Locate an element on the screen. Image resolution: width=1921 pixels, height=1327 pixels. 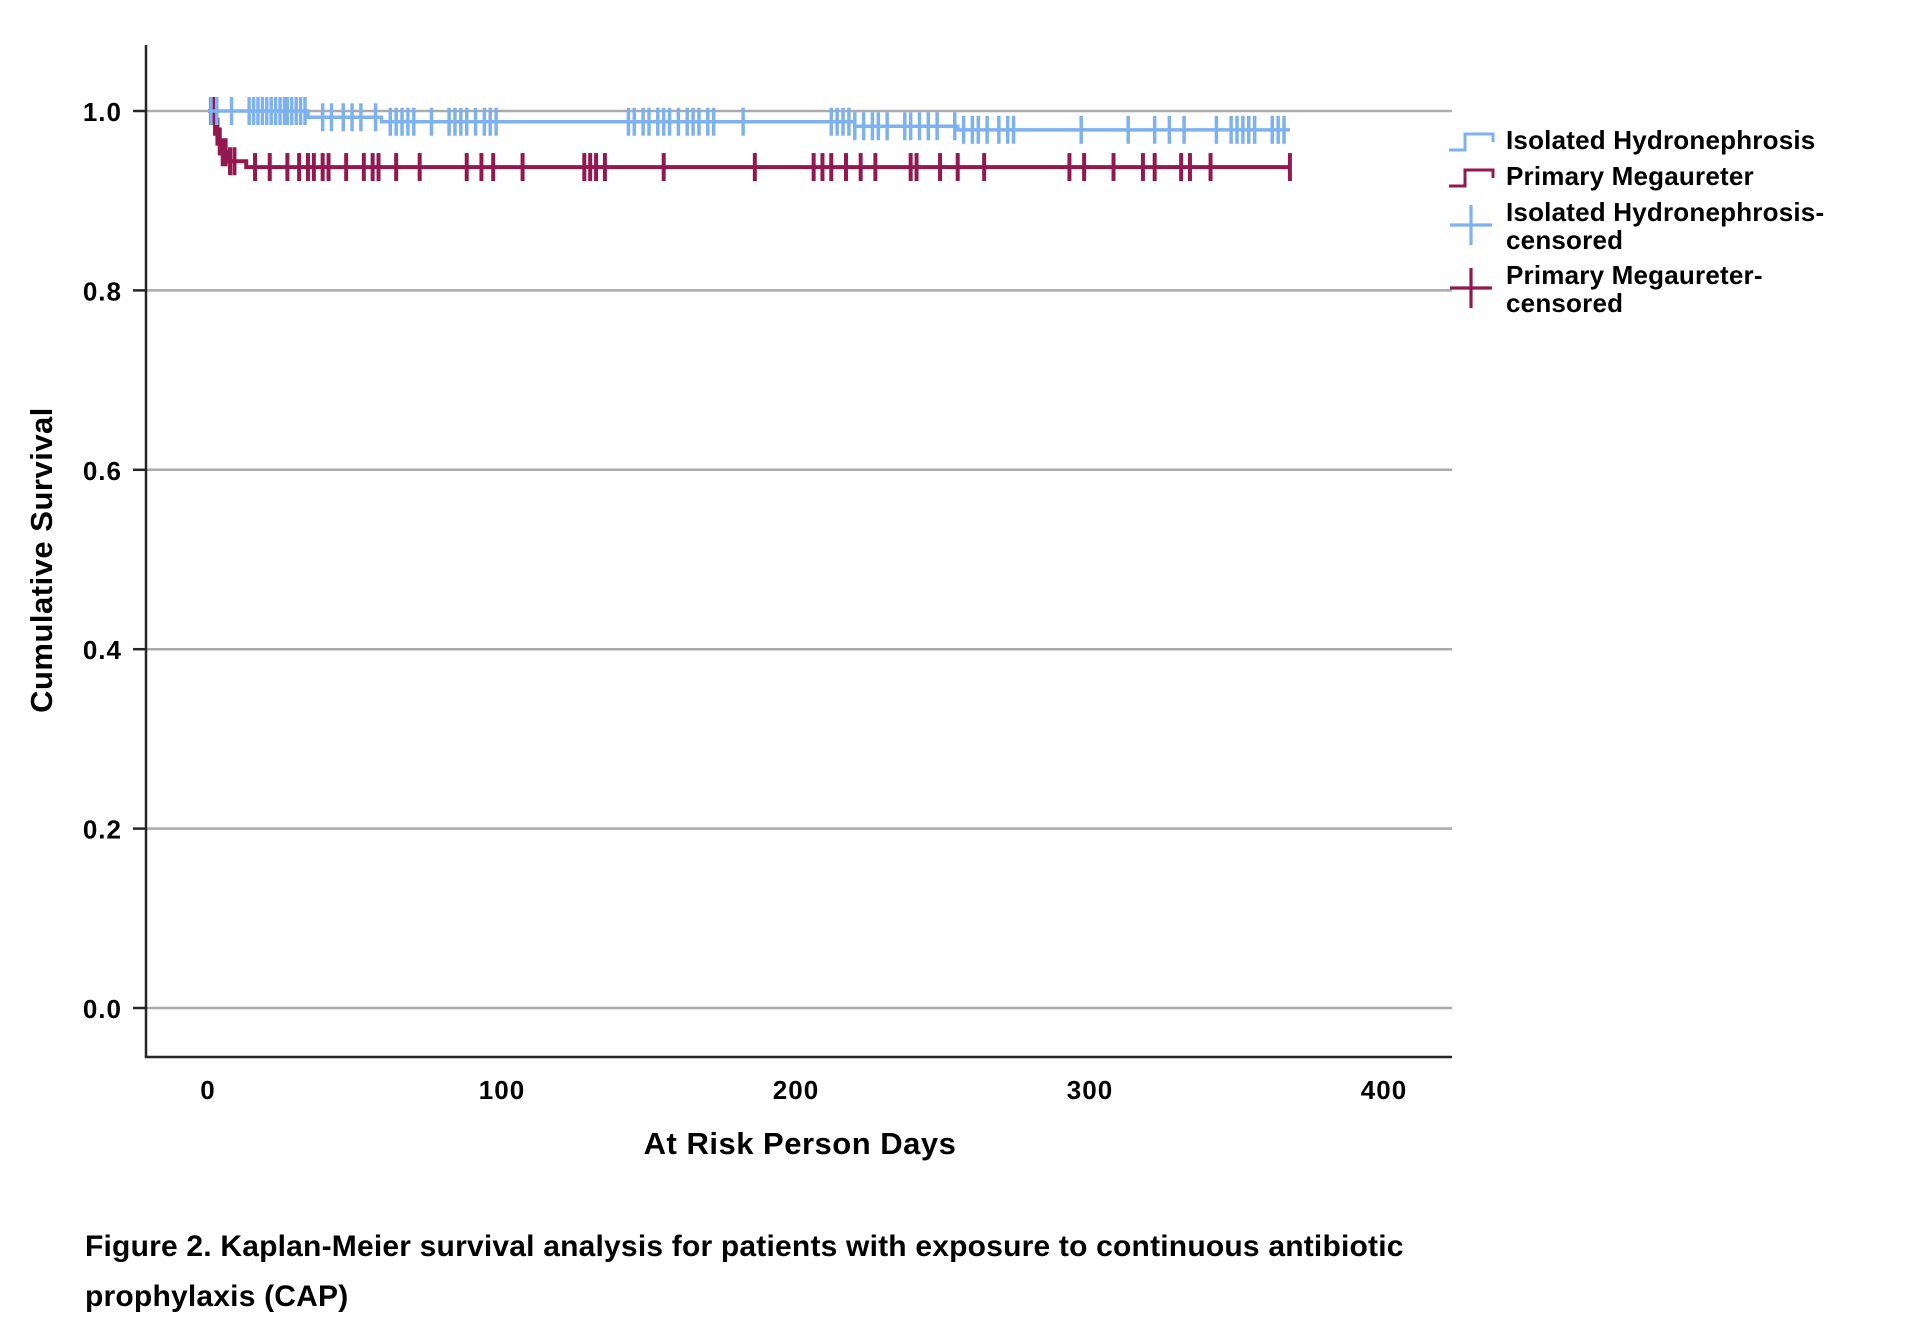
legend-item-primary-megaureter-censored: Primary Megaureter-censored is located at coordinates (1663, 289).